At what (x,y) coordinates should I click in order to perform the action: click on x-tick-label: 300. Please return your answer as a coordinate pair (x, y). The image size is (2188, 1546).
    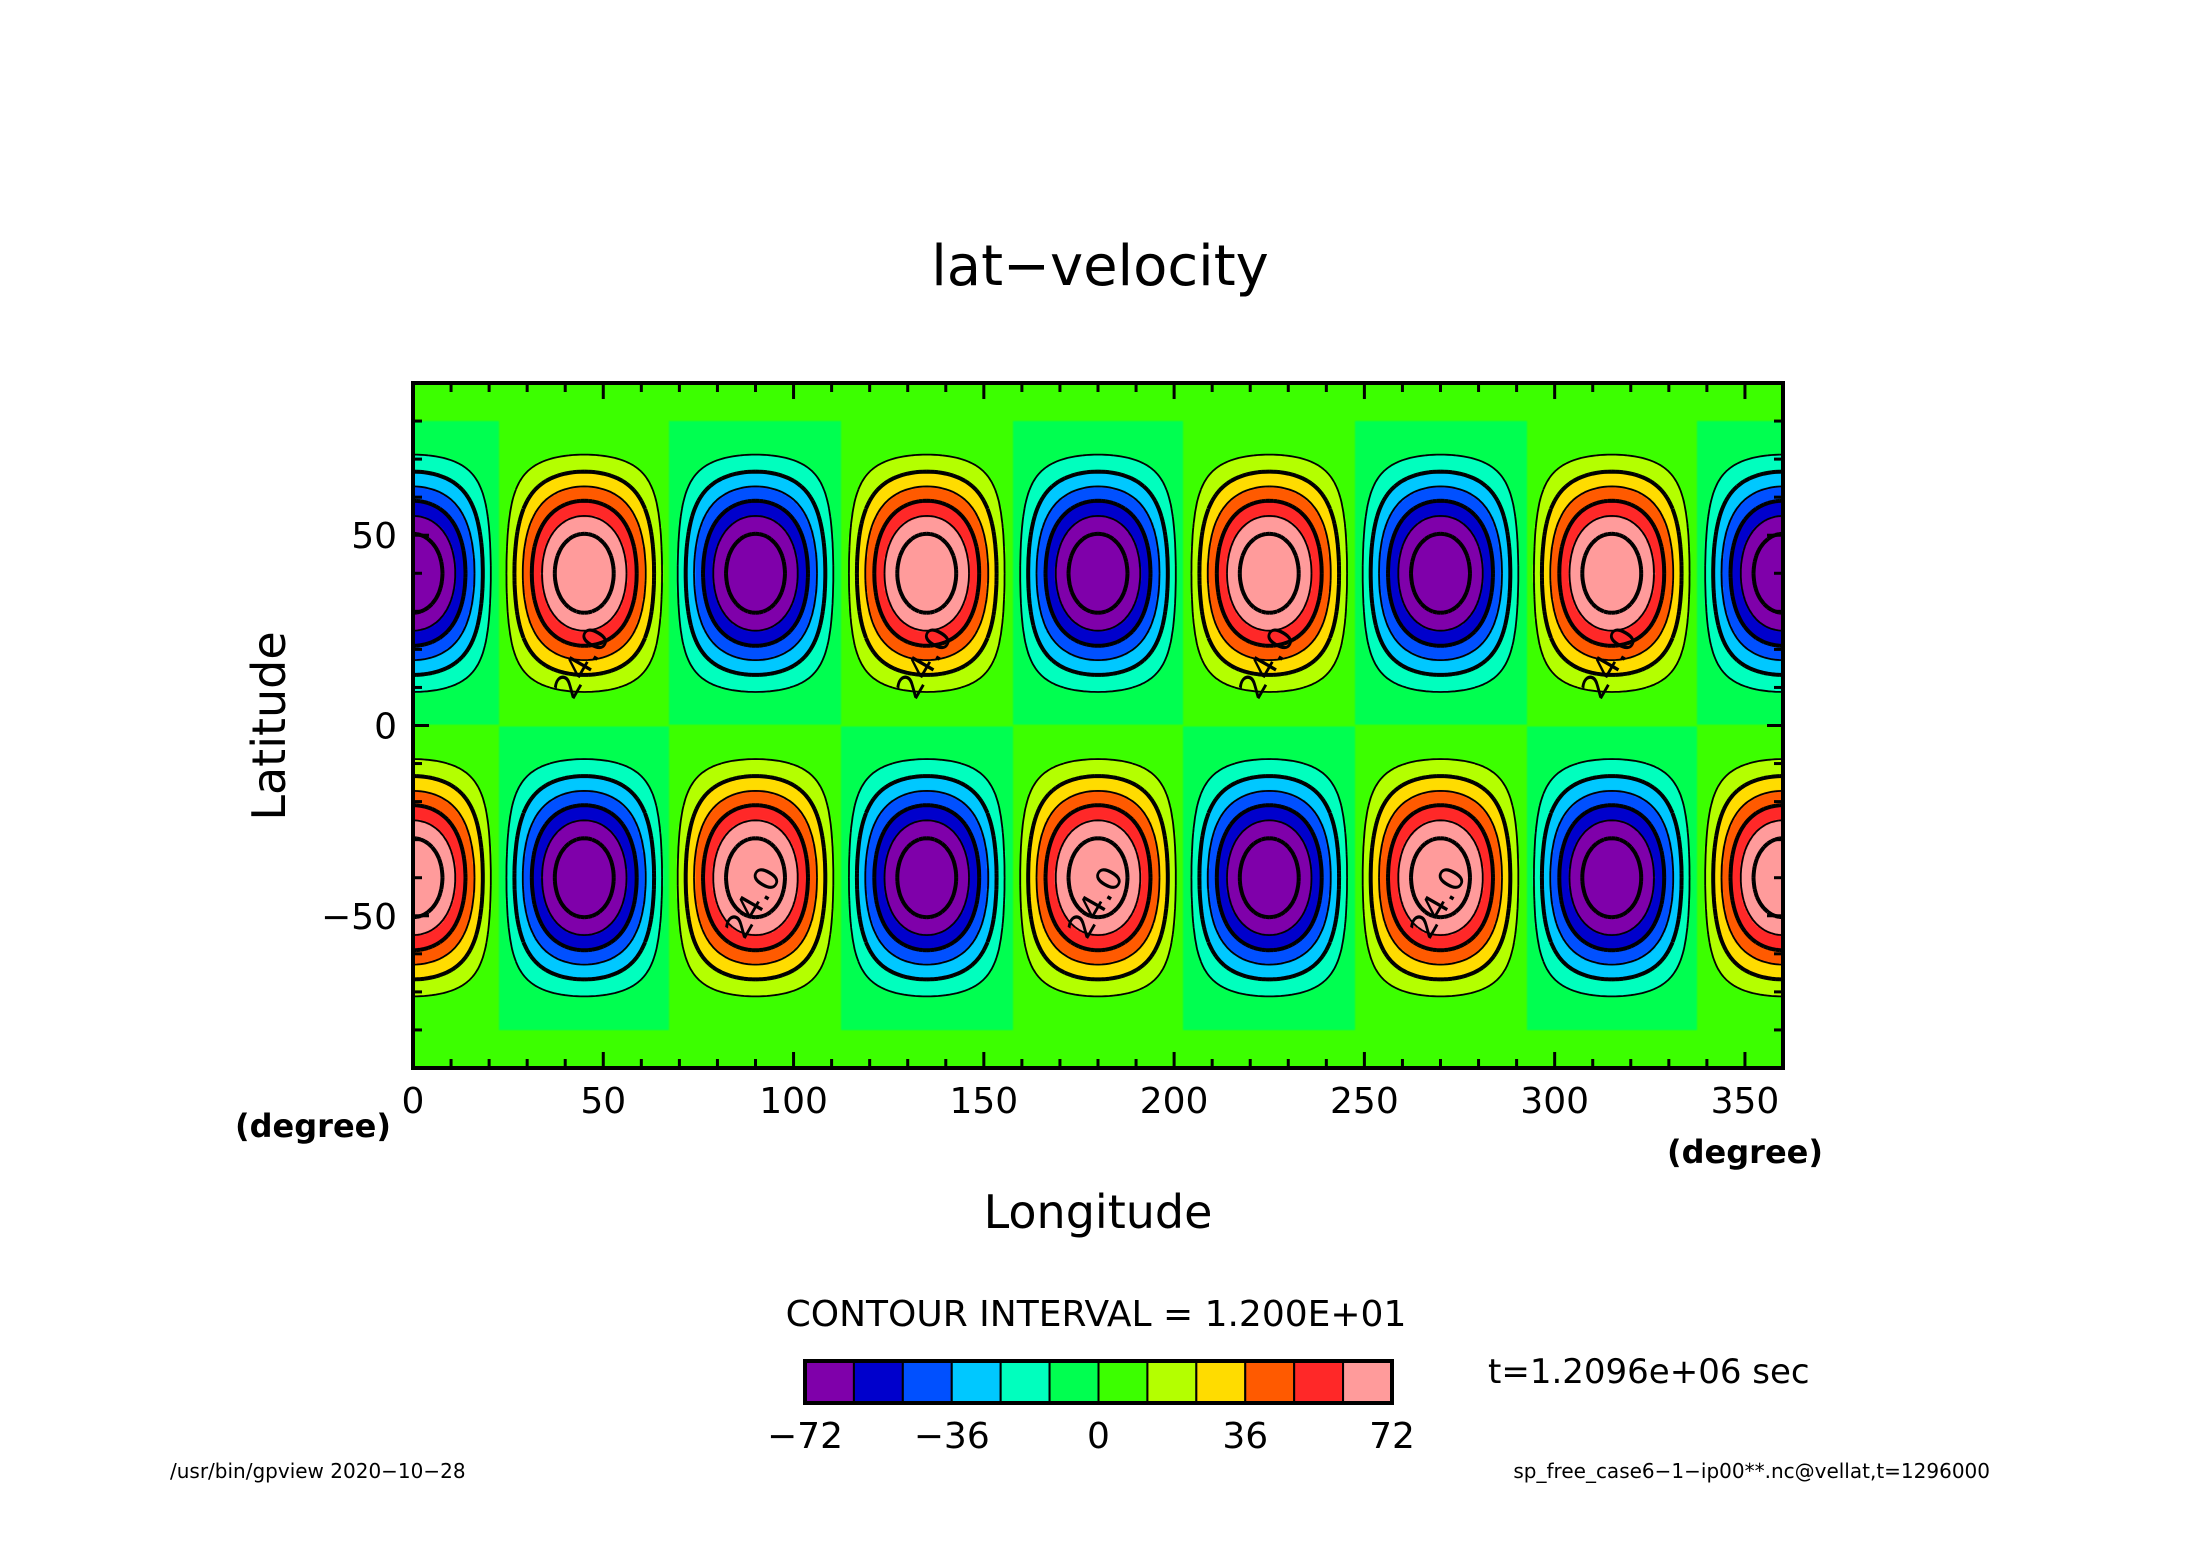
    Looking at the image, I should click on (1554, 1101).